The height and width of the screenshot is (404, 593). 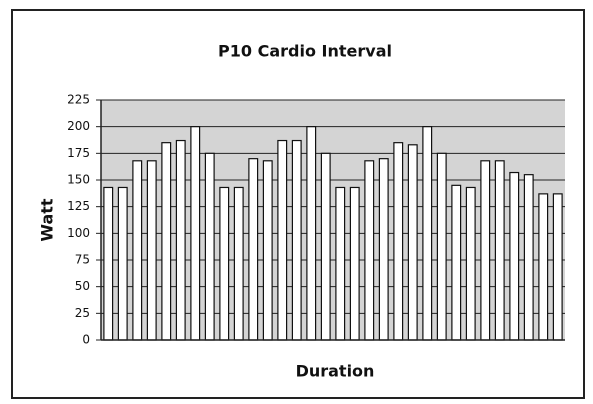 What do you see at coordinates (78, 180) in the screenshot?
I see `y-tick-label: 150` at bounding box center [78, 180].